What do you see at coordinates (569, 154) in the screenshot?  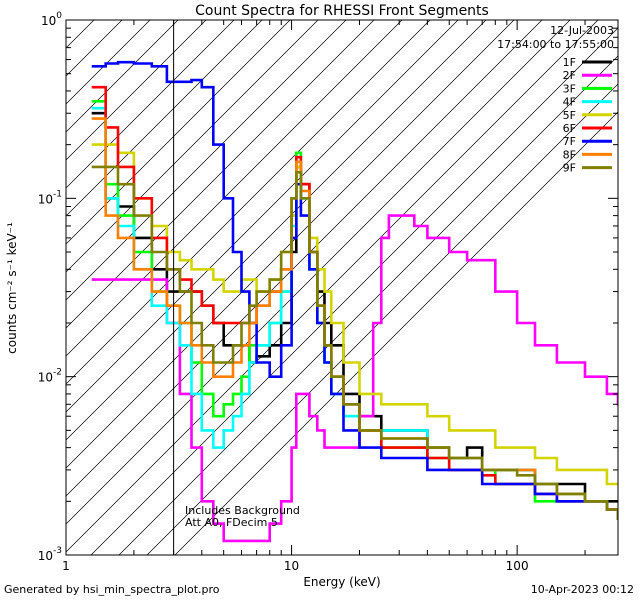 I see `legend-label: 8F` at bounding box center [569, 154].